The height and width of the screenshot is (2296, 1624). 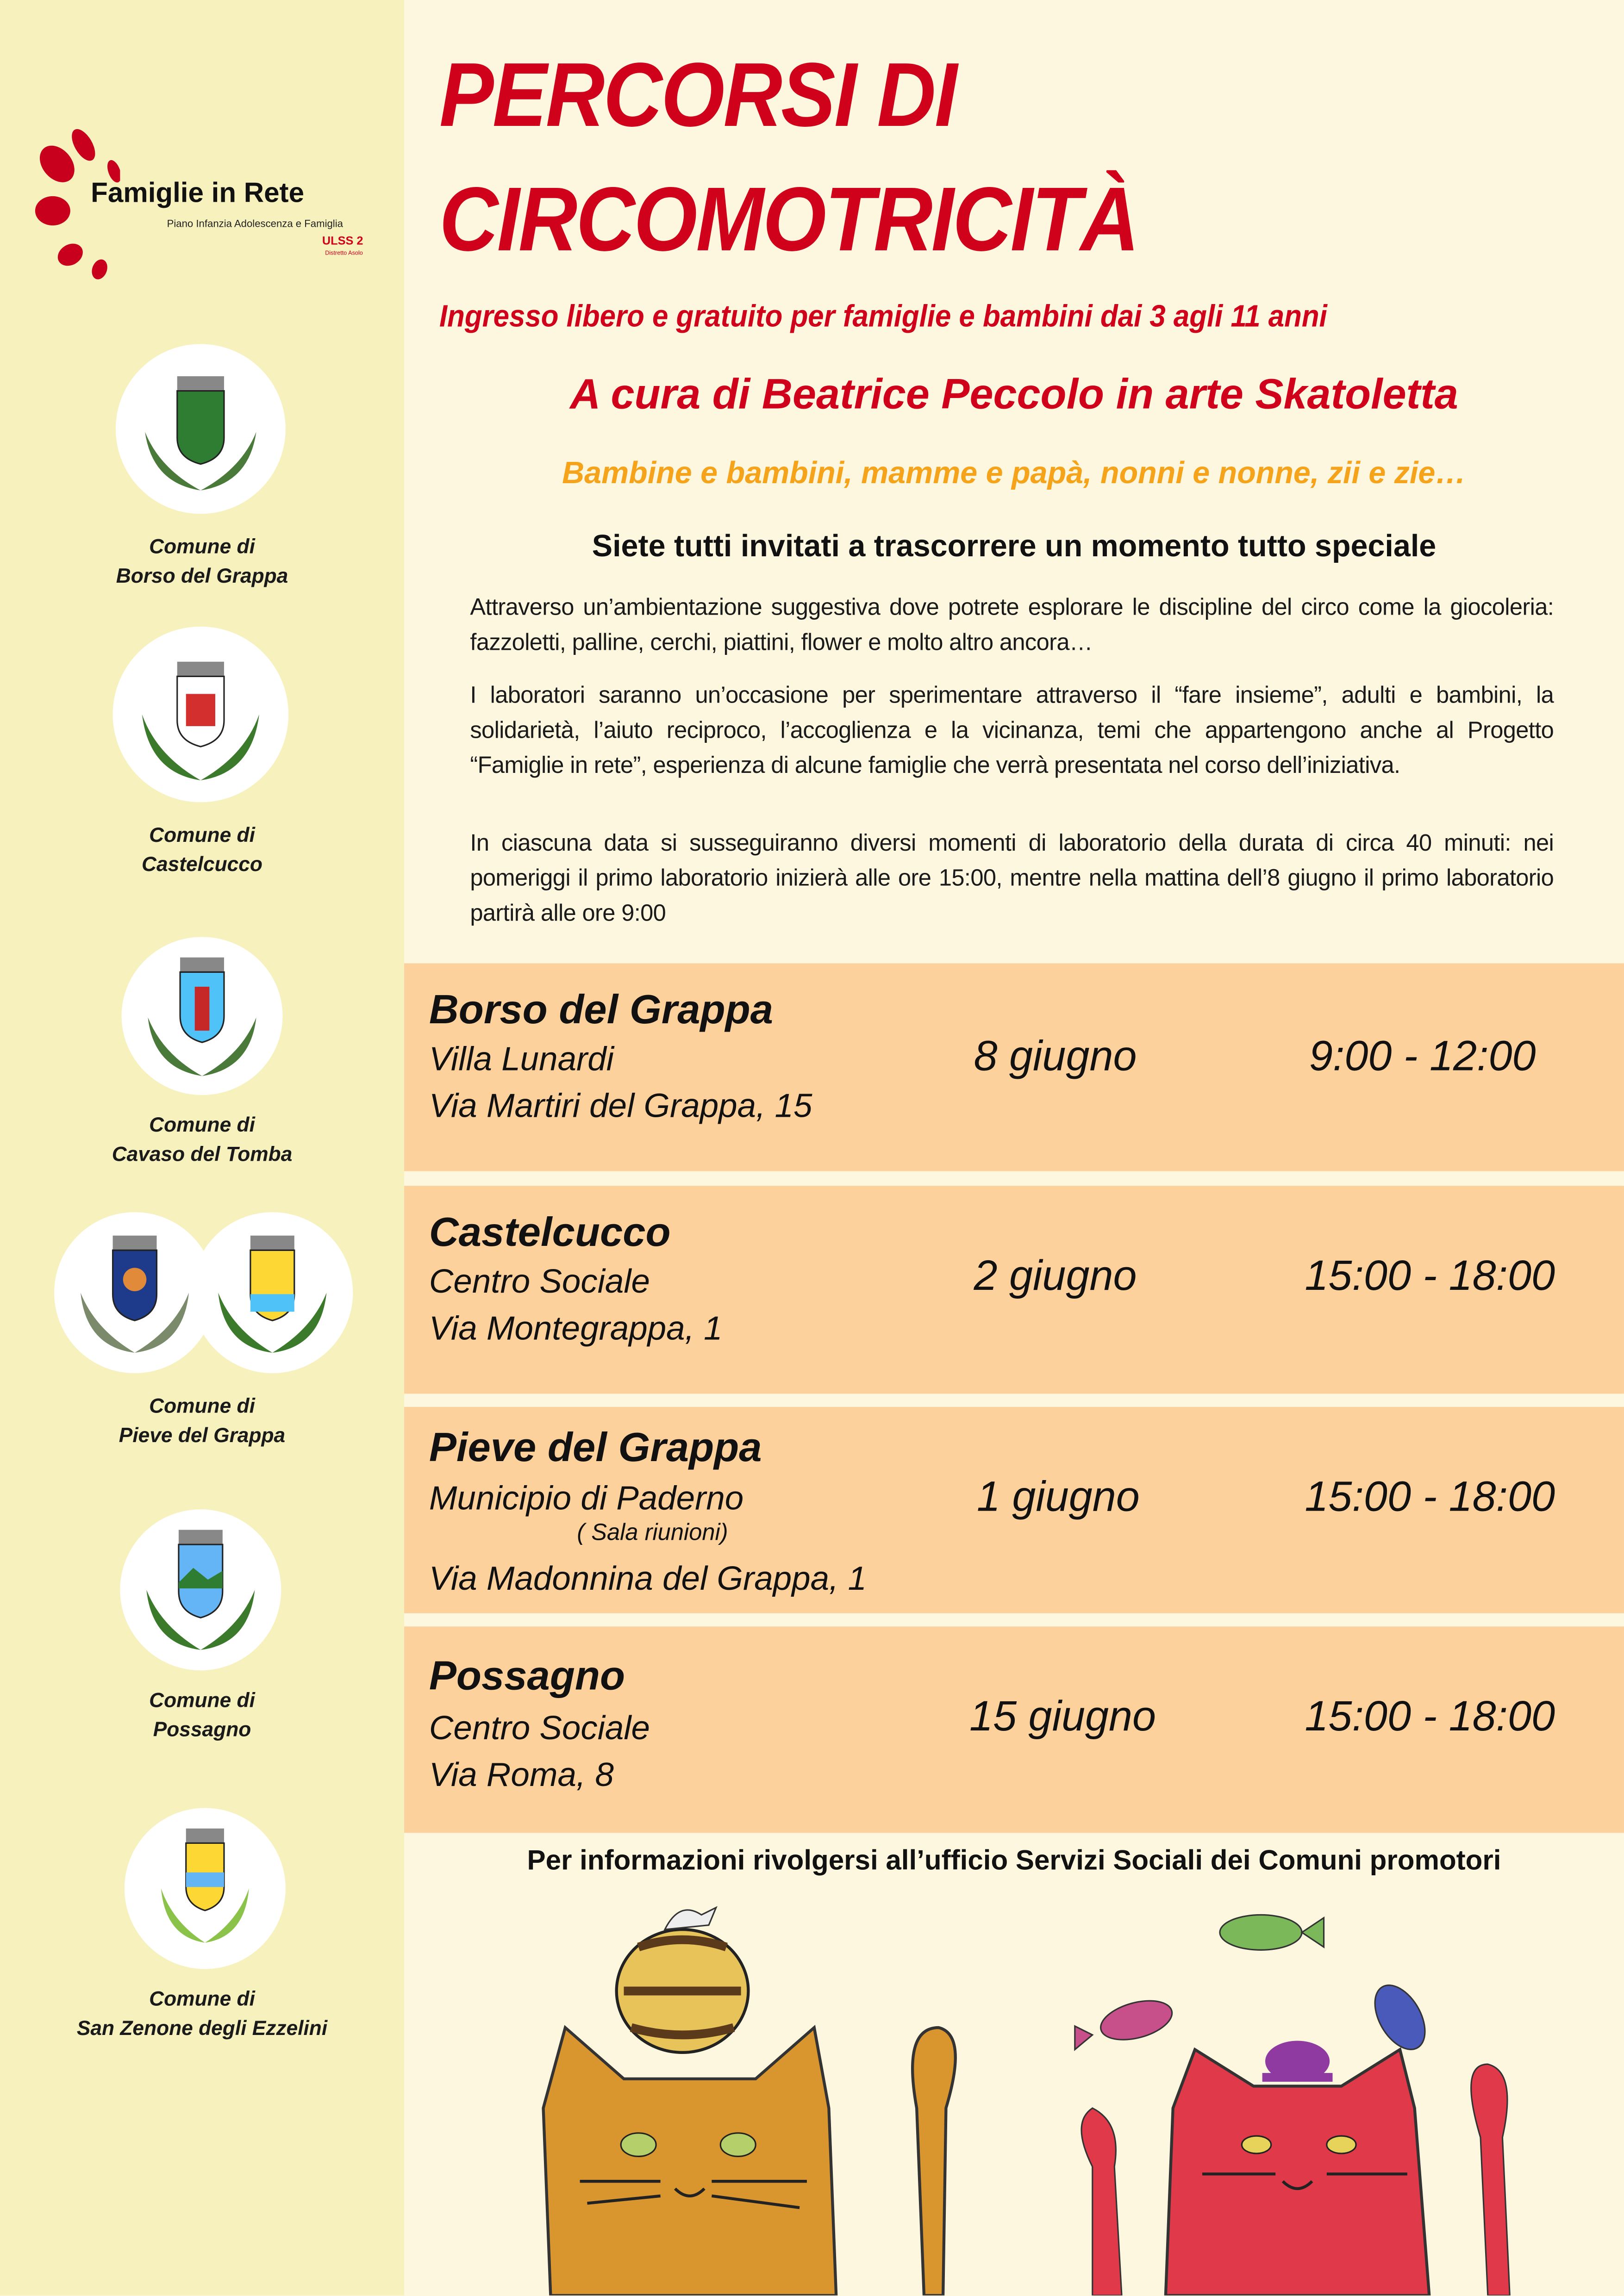 I want to click on municipality-label-cavaso: Comune di Cavaso del Tomba, so click(x=202, y=1139).